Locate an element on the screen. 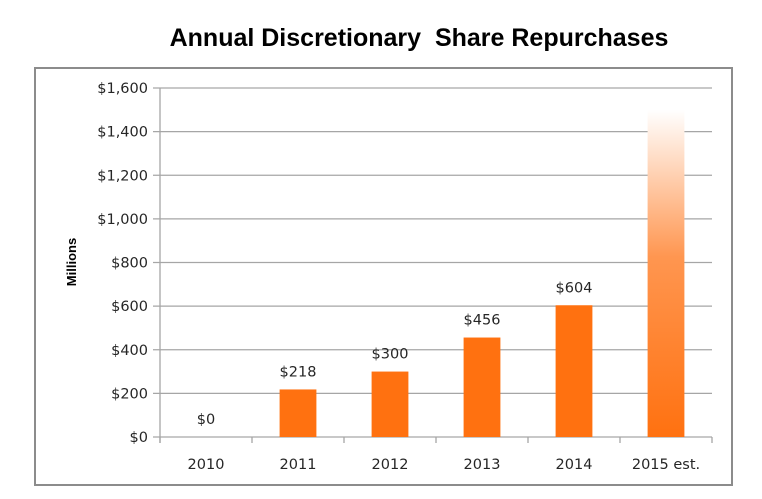 The image size is (762, 499). x-tick-label: 2014 is located at coordinates (574, 465).